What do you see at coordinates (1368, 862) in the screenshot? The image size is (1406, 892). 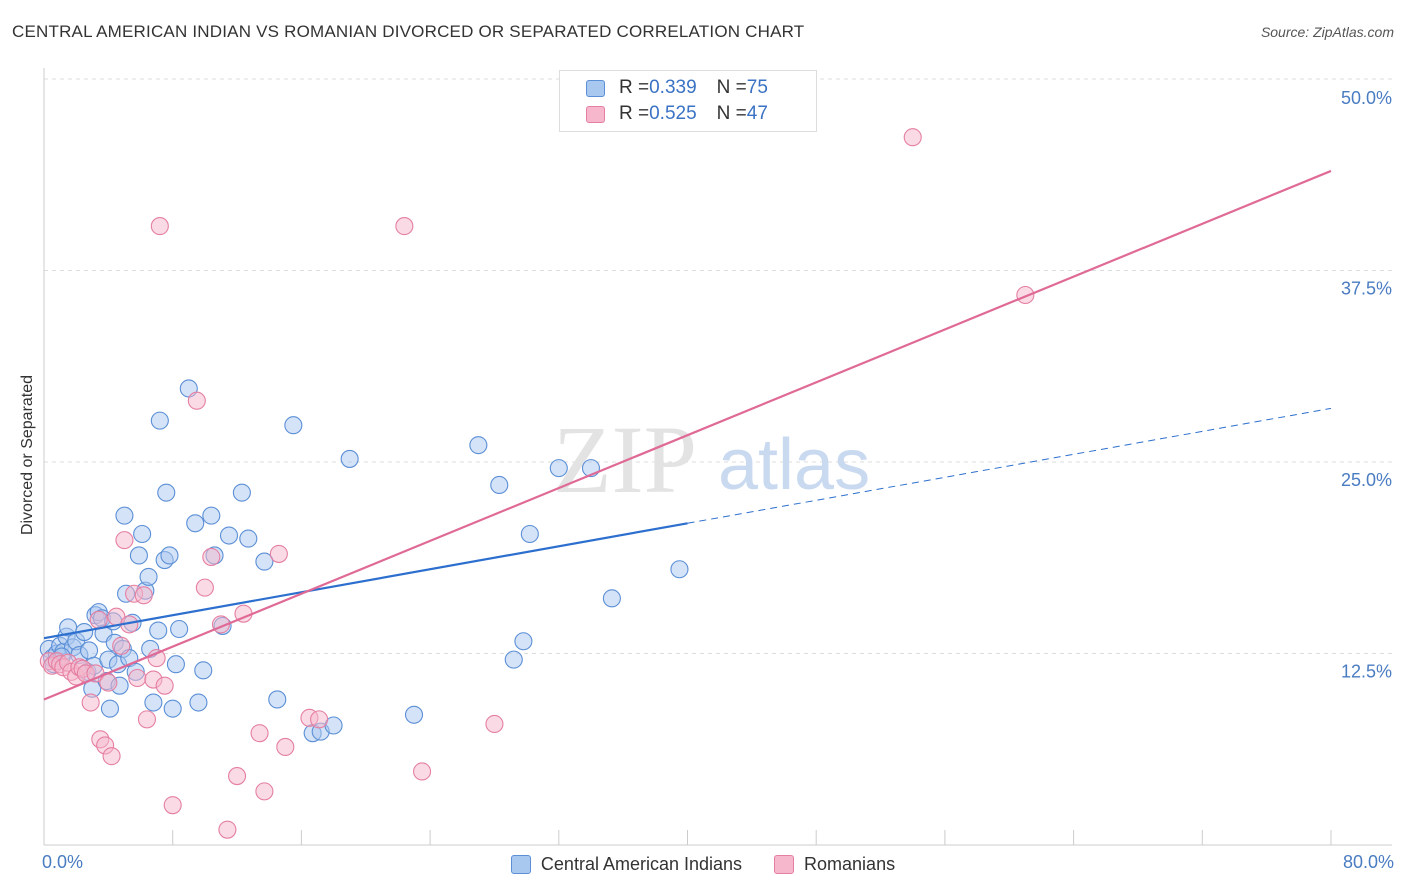 I see `x-tick-max: 80.0%` at bounding box center [1368, 862].